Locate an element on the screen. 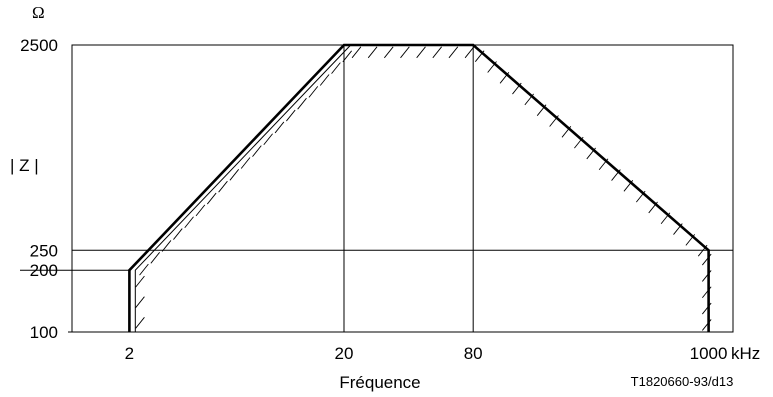 The image size is (773, 397). x-tick-label-1000: 1000 is located at coordinates (709, 353).